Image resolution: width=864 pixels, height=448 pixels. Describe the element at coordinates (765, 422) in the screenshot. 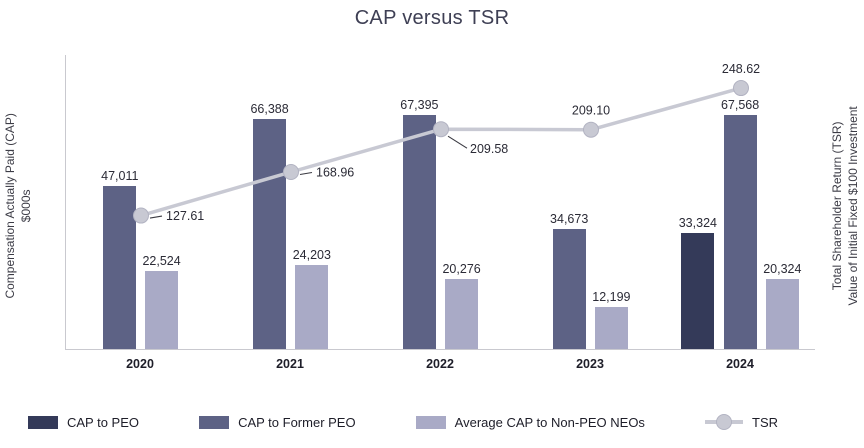

I see `legend-label-tsr: TSR` at that location.